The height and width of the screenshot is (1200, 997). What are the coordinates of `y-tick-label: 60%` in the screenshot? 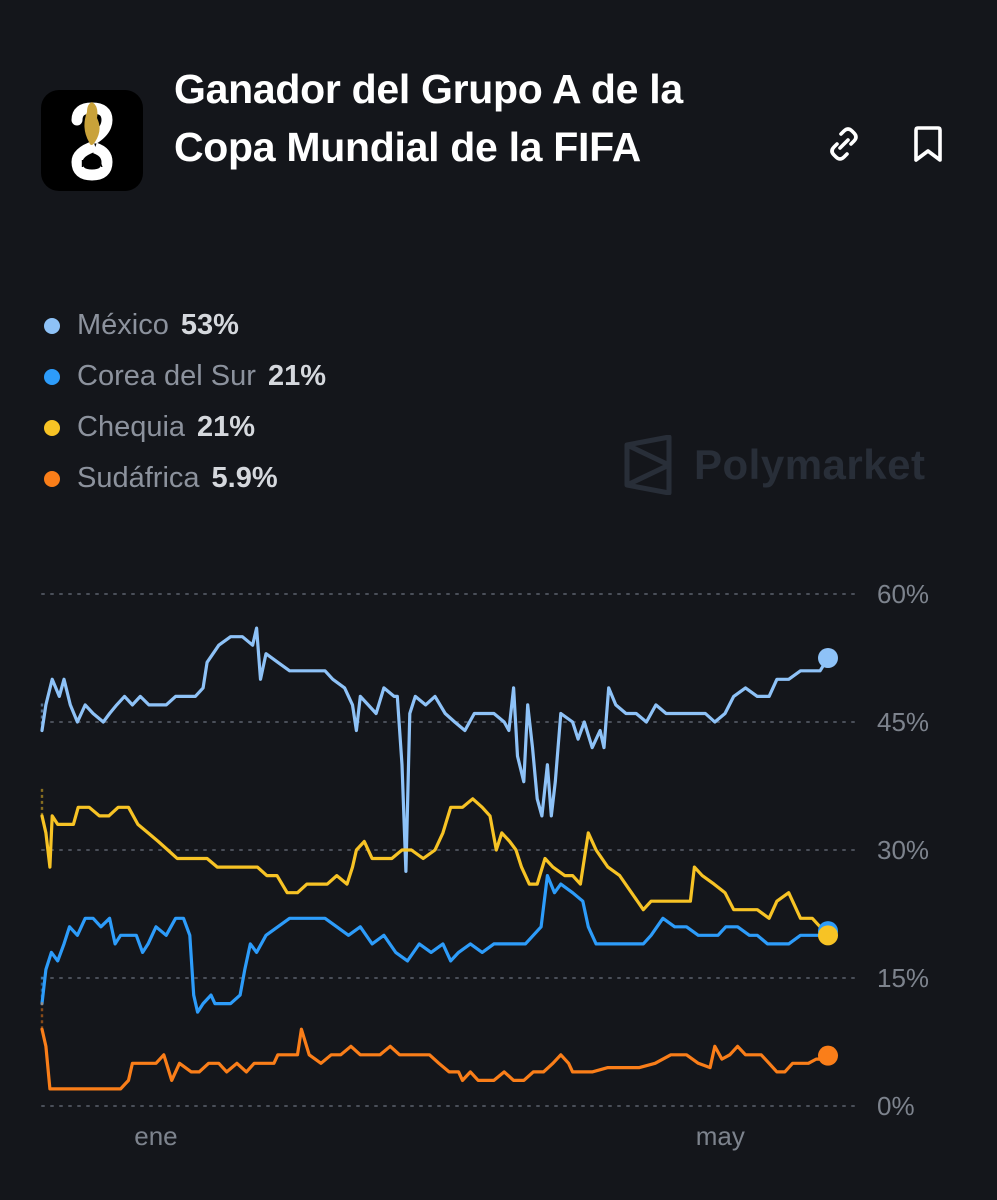 It's located at (903, 594).